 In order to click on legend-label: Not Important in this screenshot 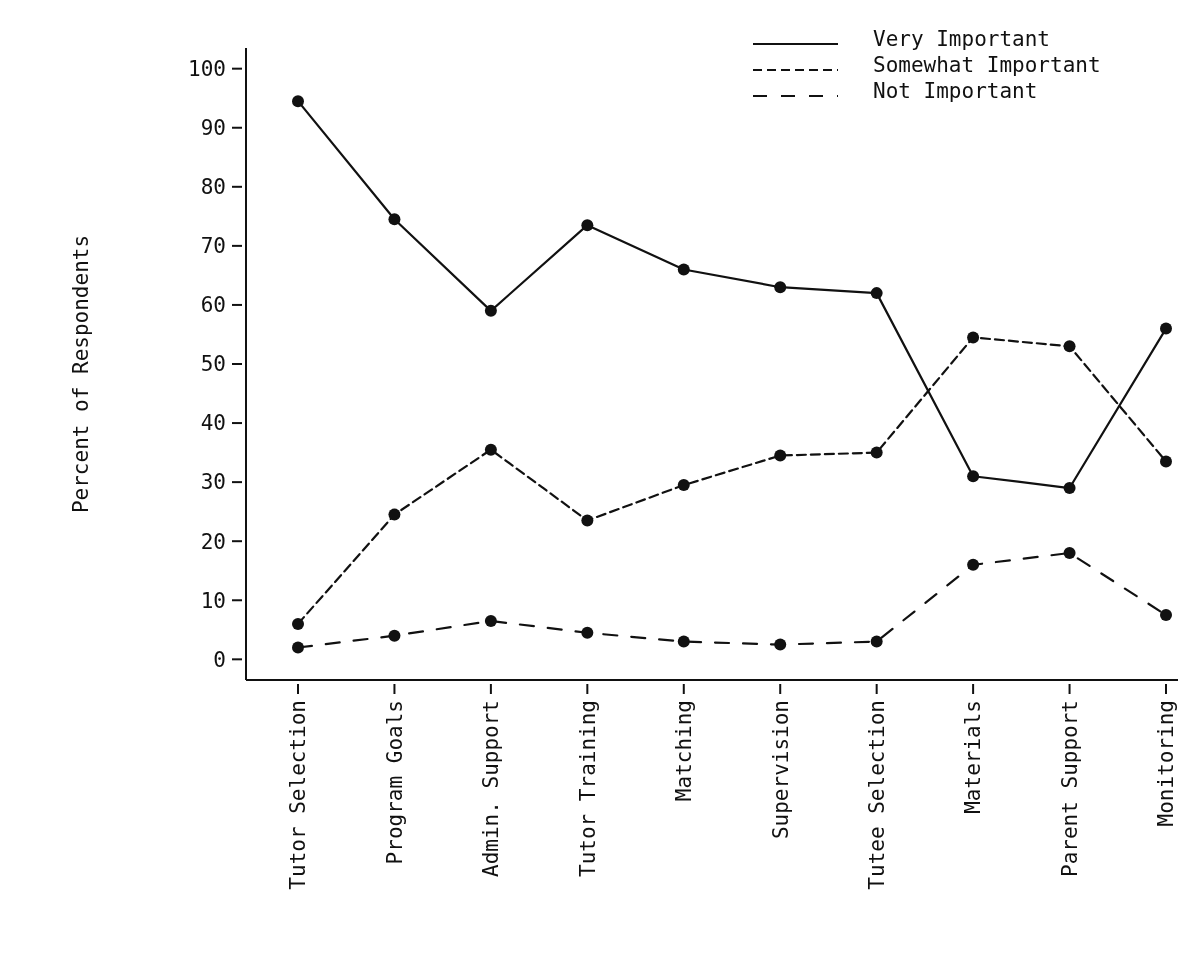, I will do `click(955, 91)`.